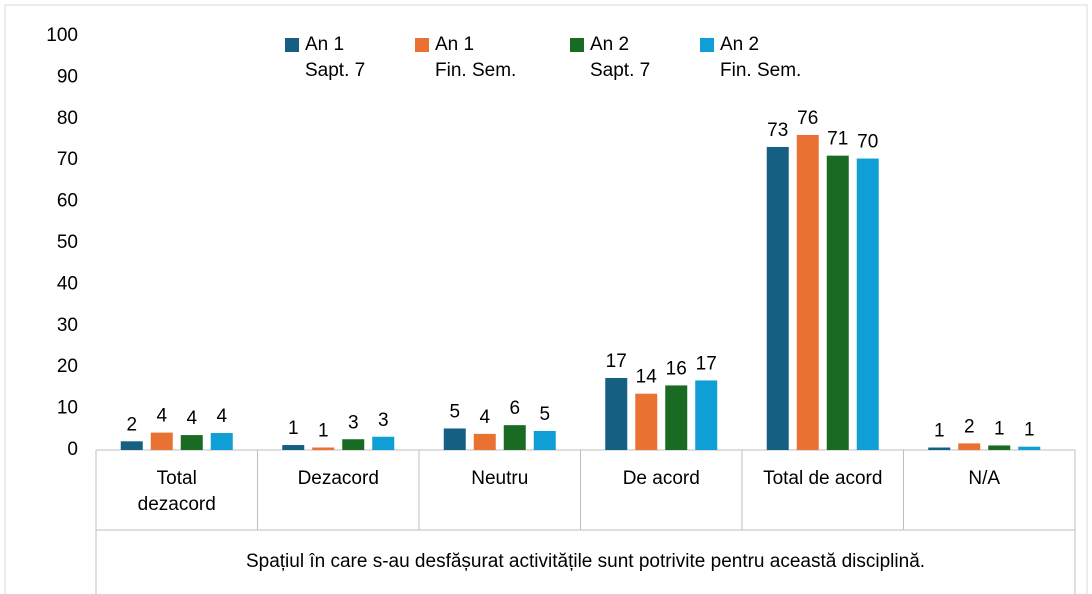 Image resolution: width=1092 pixels, height=594 pixels. What do you see at coordinates (67, 118) in the screenshot?
I see `y-tick-label: 80` at bounding box center [67, 118].